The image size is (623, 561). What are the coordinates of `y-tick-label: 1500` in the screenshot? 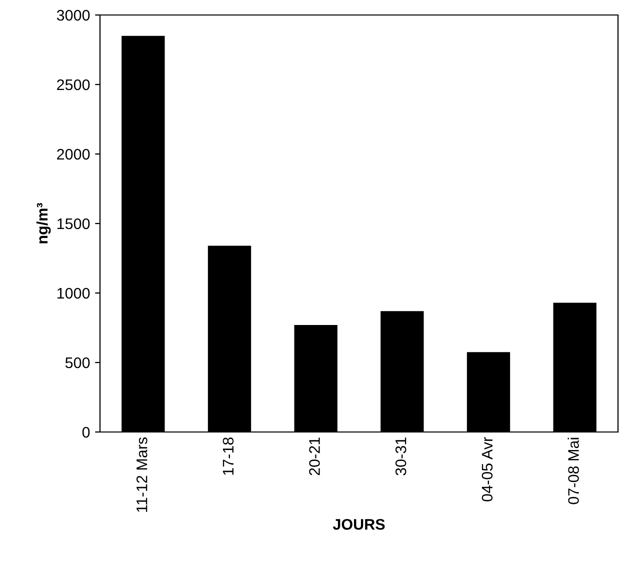 It's located at (73, 224).